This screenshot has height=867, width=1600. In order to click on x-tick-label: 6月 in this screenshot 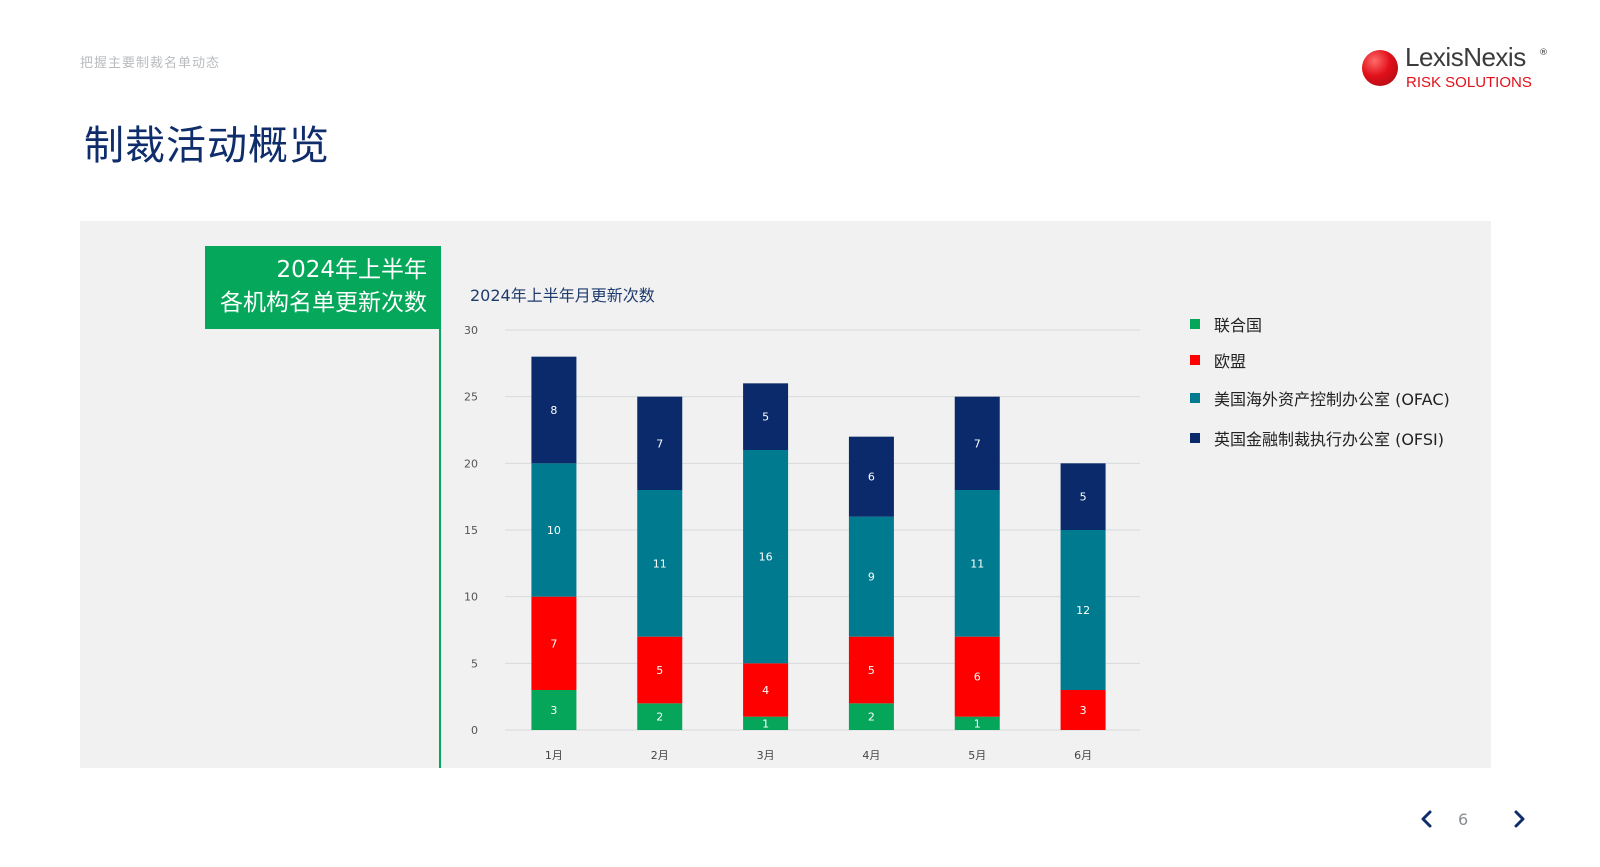, I will do `click(1083, 754)`.